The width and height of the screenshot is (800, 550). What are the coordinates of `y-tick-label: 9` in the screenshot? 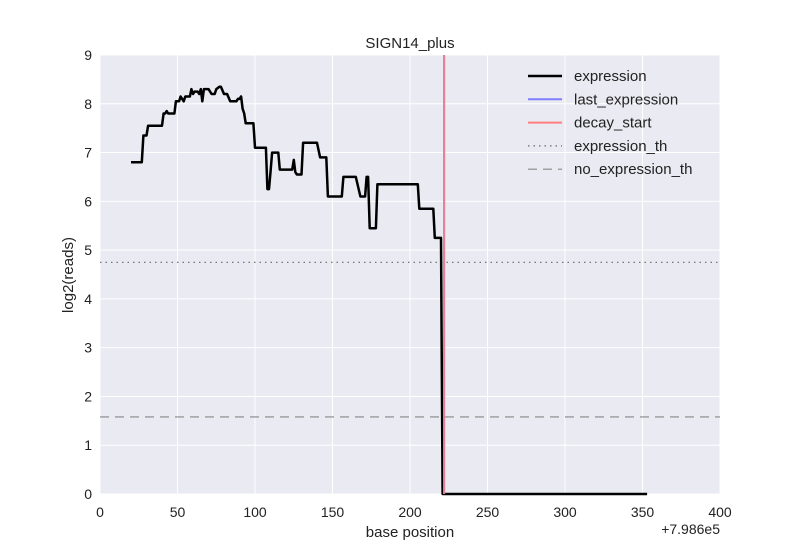 It's located at (88, 55).